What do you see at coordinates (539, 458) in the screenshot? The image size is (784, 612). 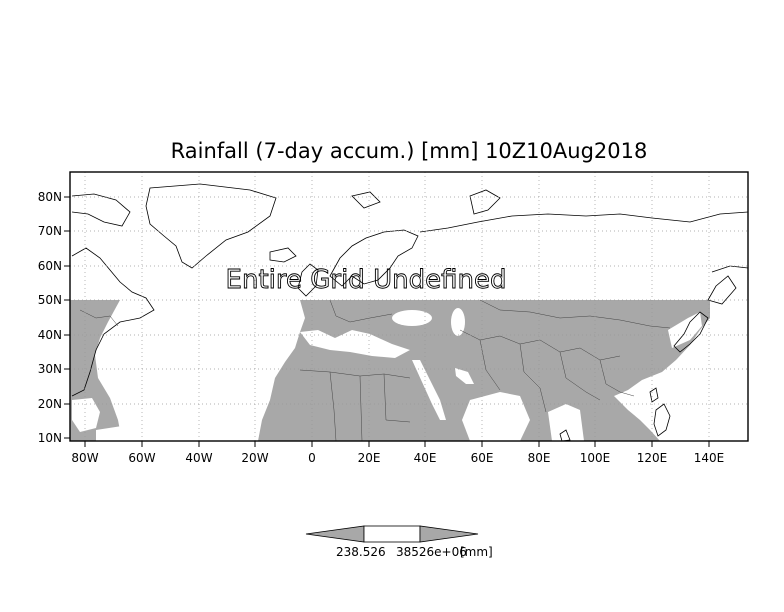 I see `lon-label-80e: 80E` at bounding box center [539, 458].